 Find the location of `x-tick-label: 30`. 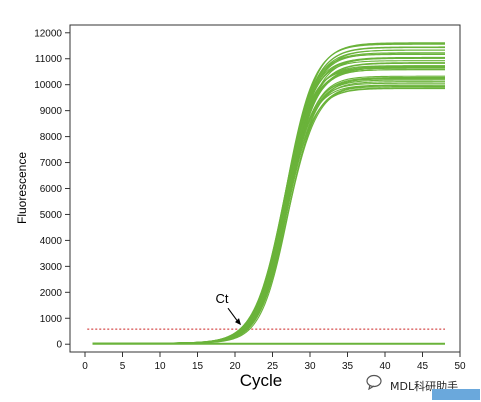

x-tick-label: 30 is located at coordinates (310, 366).